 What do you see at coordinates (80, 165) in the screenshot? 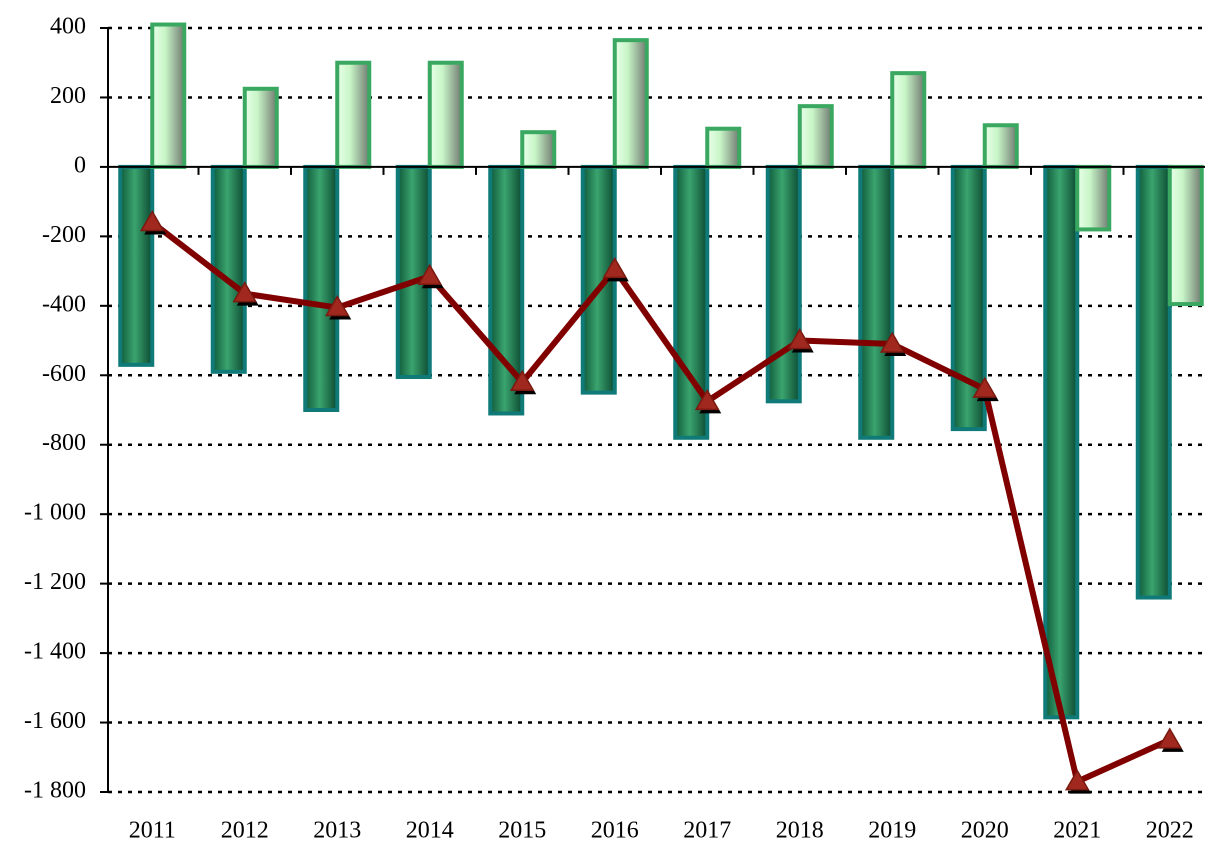
I see `y-tick-label: 0` at bounding box center [80, 165].